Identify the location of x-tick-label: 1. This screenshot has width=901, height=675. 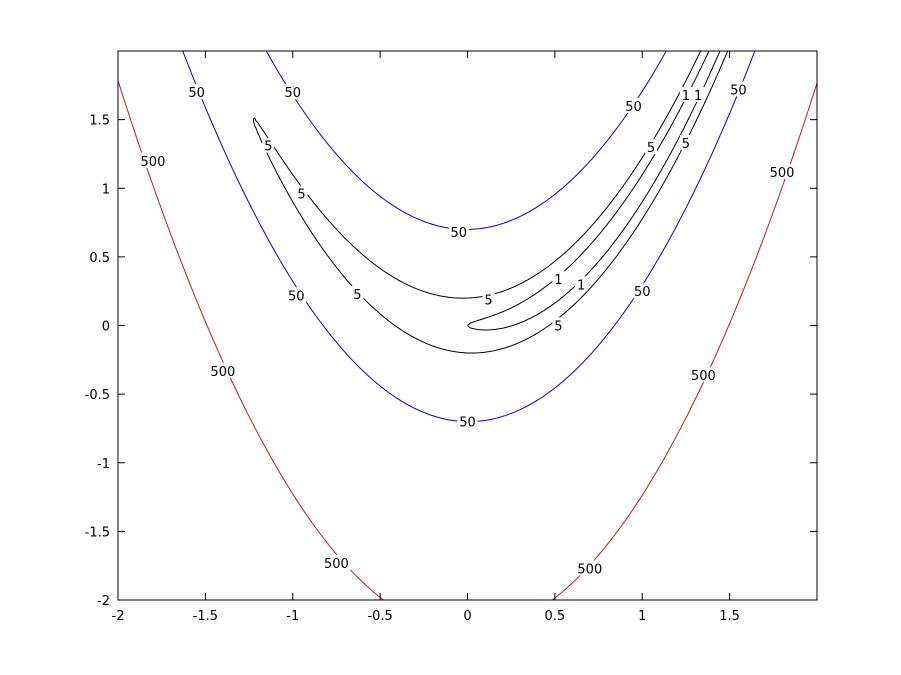
(642, 616).